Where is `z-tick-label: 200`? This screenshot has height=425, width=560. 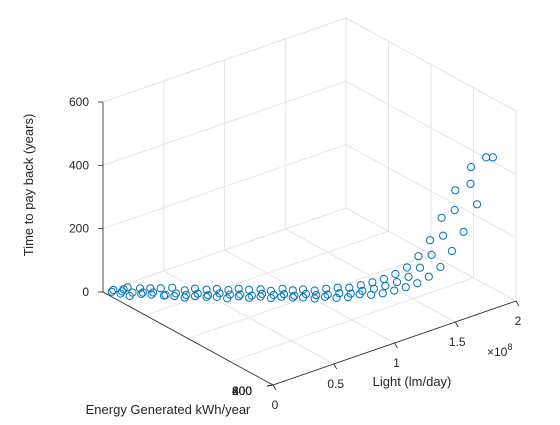 z-tick-label: 200 is located at coordinates (79, 229).